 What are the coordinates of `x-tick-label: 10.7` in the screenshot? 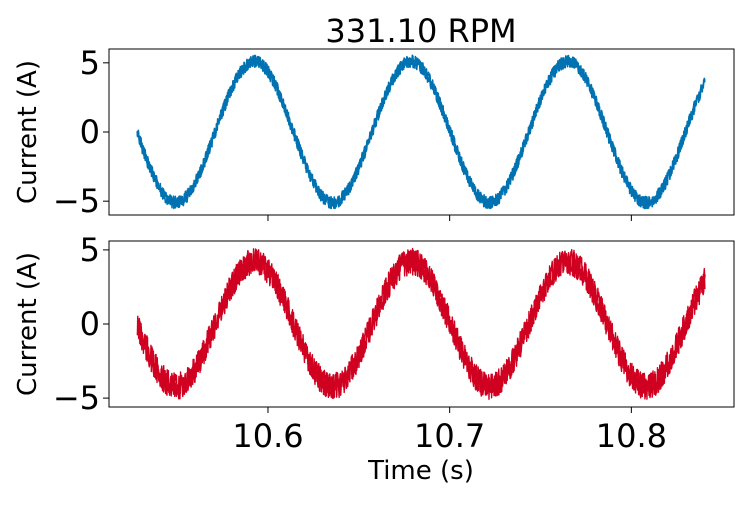 It's located at (449, 436).